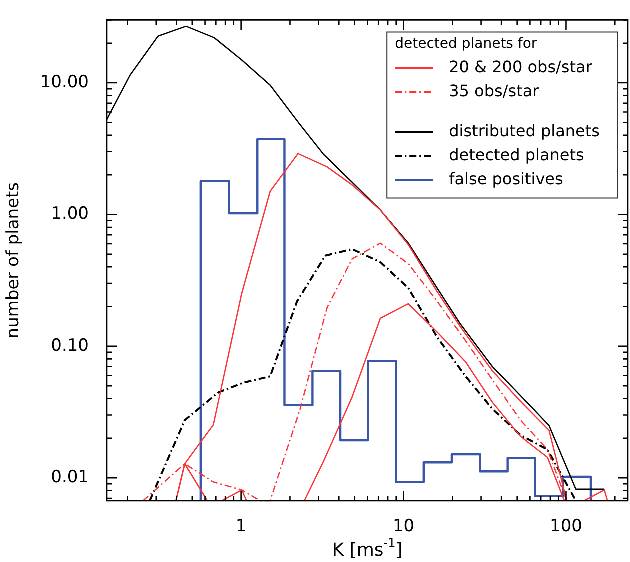  I want to click on legend-label: distributed planets, so click(524, 130).